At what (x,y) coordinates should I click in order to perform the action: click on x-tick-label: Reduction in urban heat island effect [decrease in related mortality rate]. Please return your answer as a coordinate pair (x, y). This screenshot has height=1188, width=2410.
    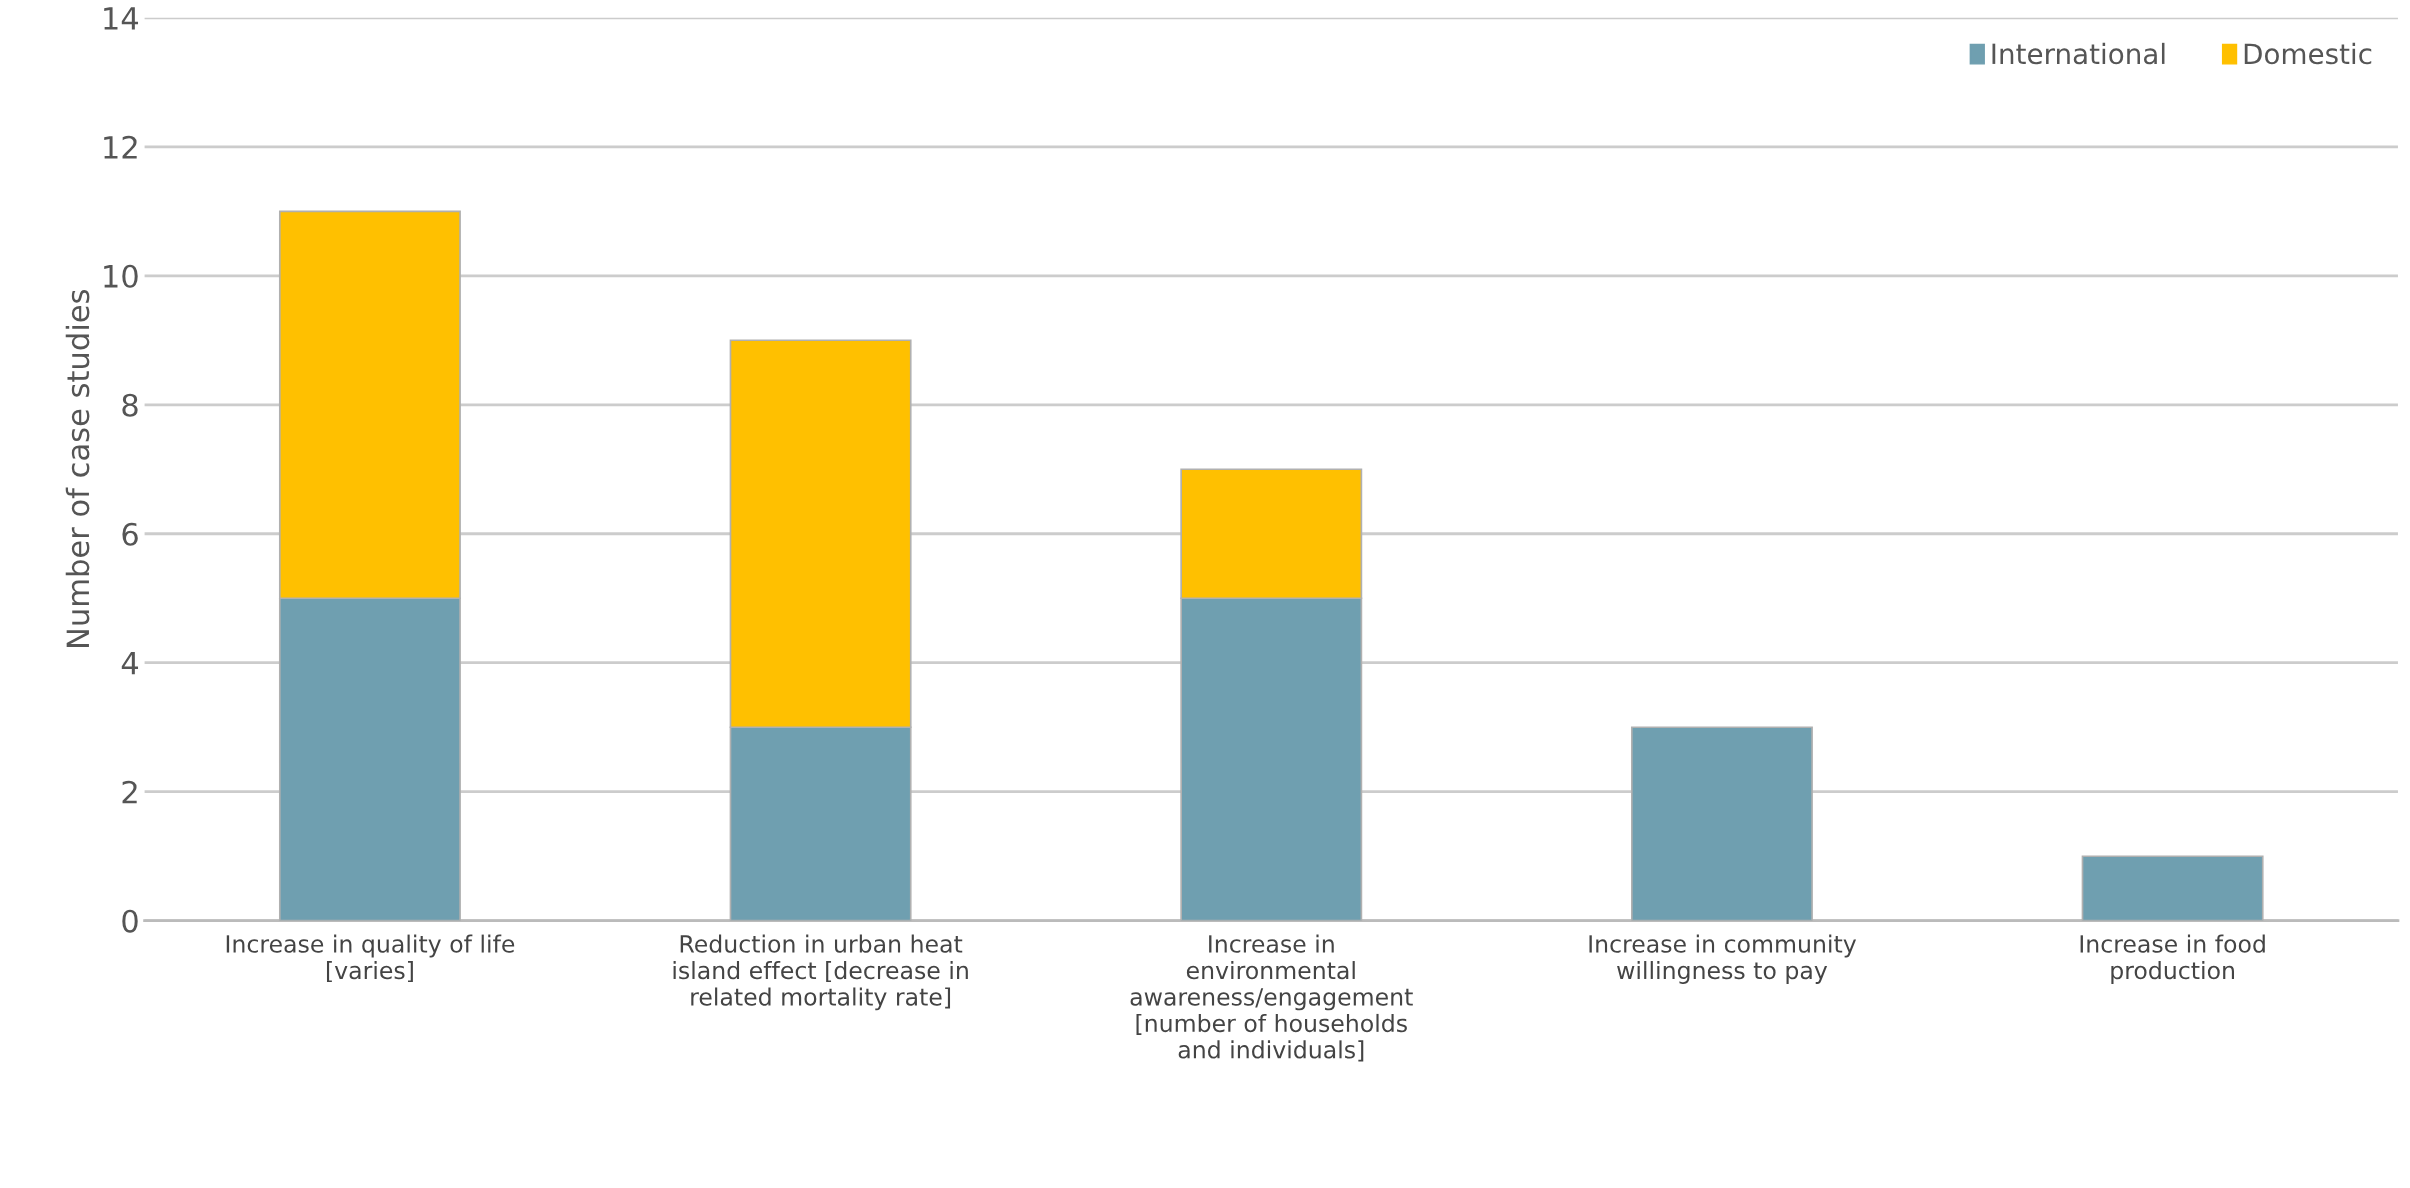
    Looking at the image, I should click on (820, 972).